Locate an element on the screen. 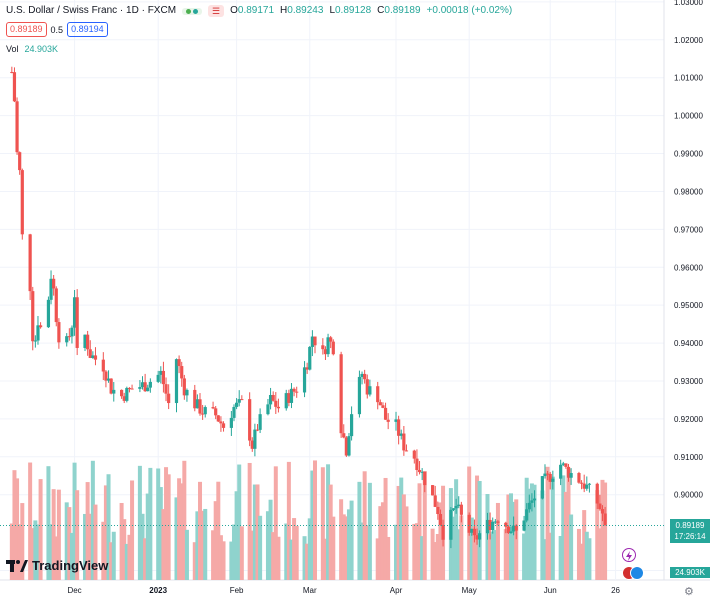  x-tick-label: Dec is located at coordinates (74, 590).